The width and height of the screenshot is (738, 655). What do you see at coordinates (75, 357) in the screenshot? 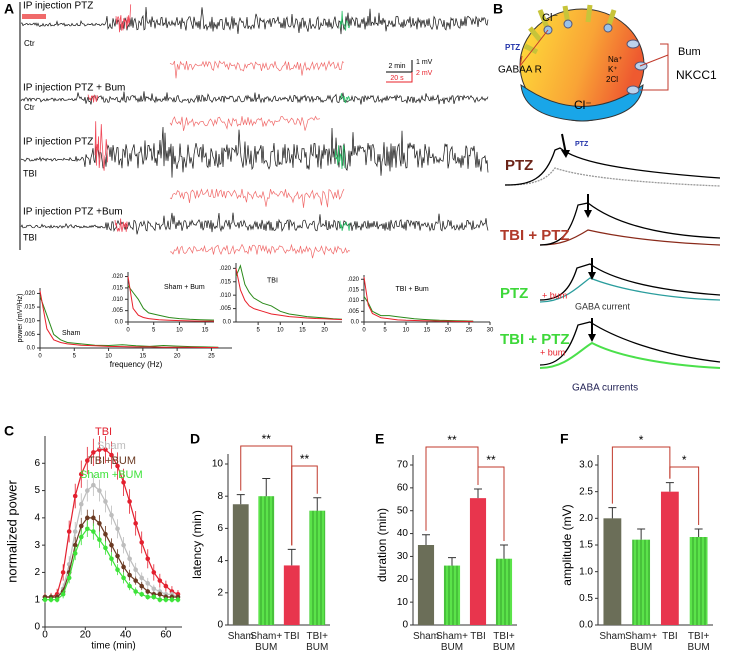
I see `x-tick-label: 5` at bounding box center [75, 357].